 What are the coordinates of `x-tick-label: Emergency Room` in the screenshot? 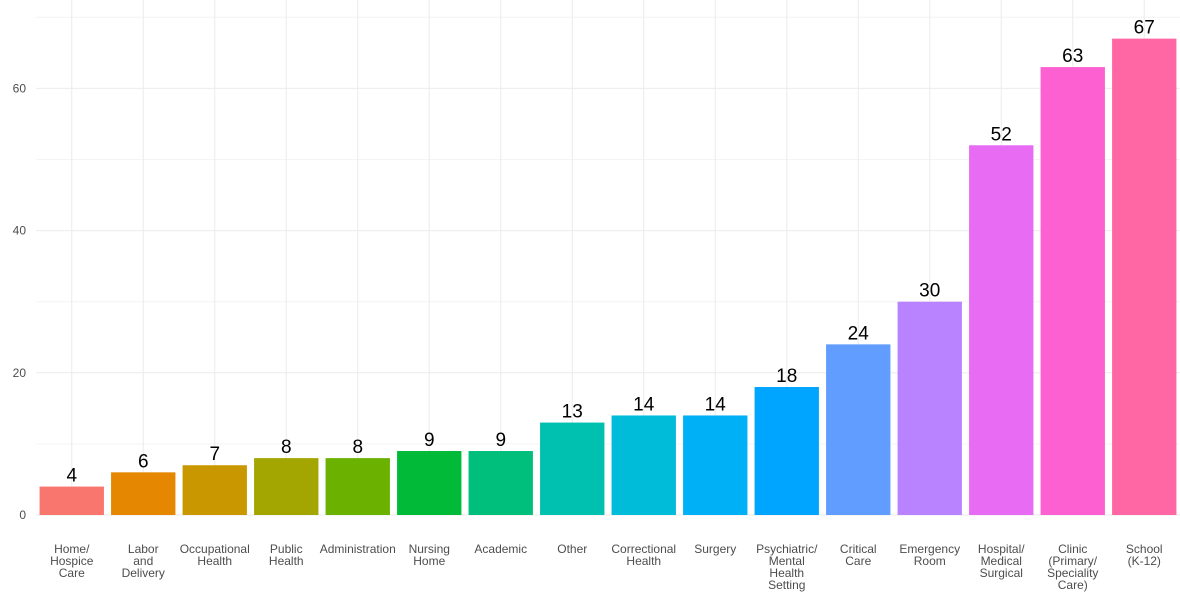 It's located at (929, 555).